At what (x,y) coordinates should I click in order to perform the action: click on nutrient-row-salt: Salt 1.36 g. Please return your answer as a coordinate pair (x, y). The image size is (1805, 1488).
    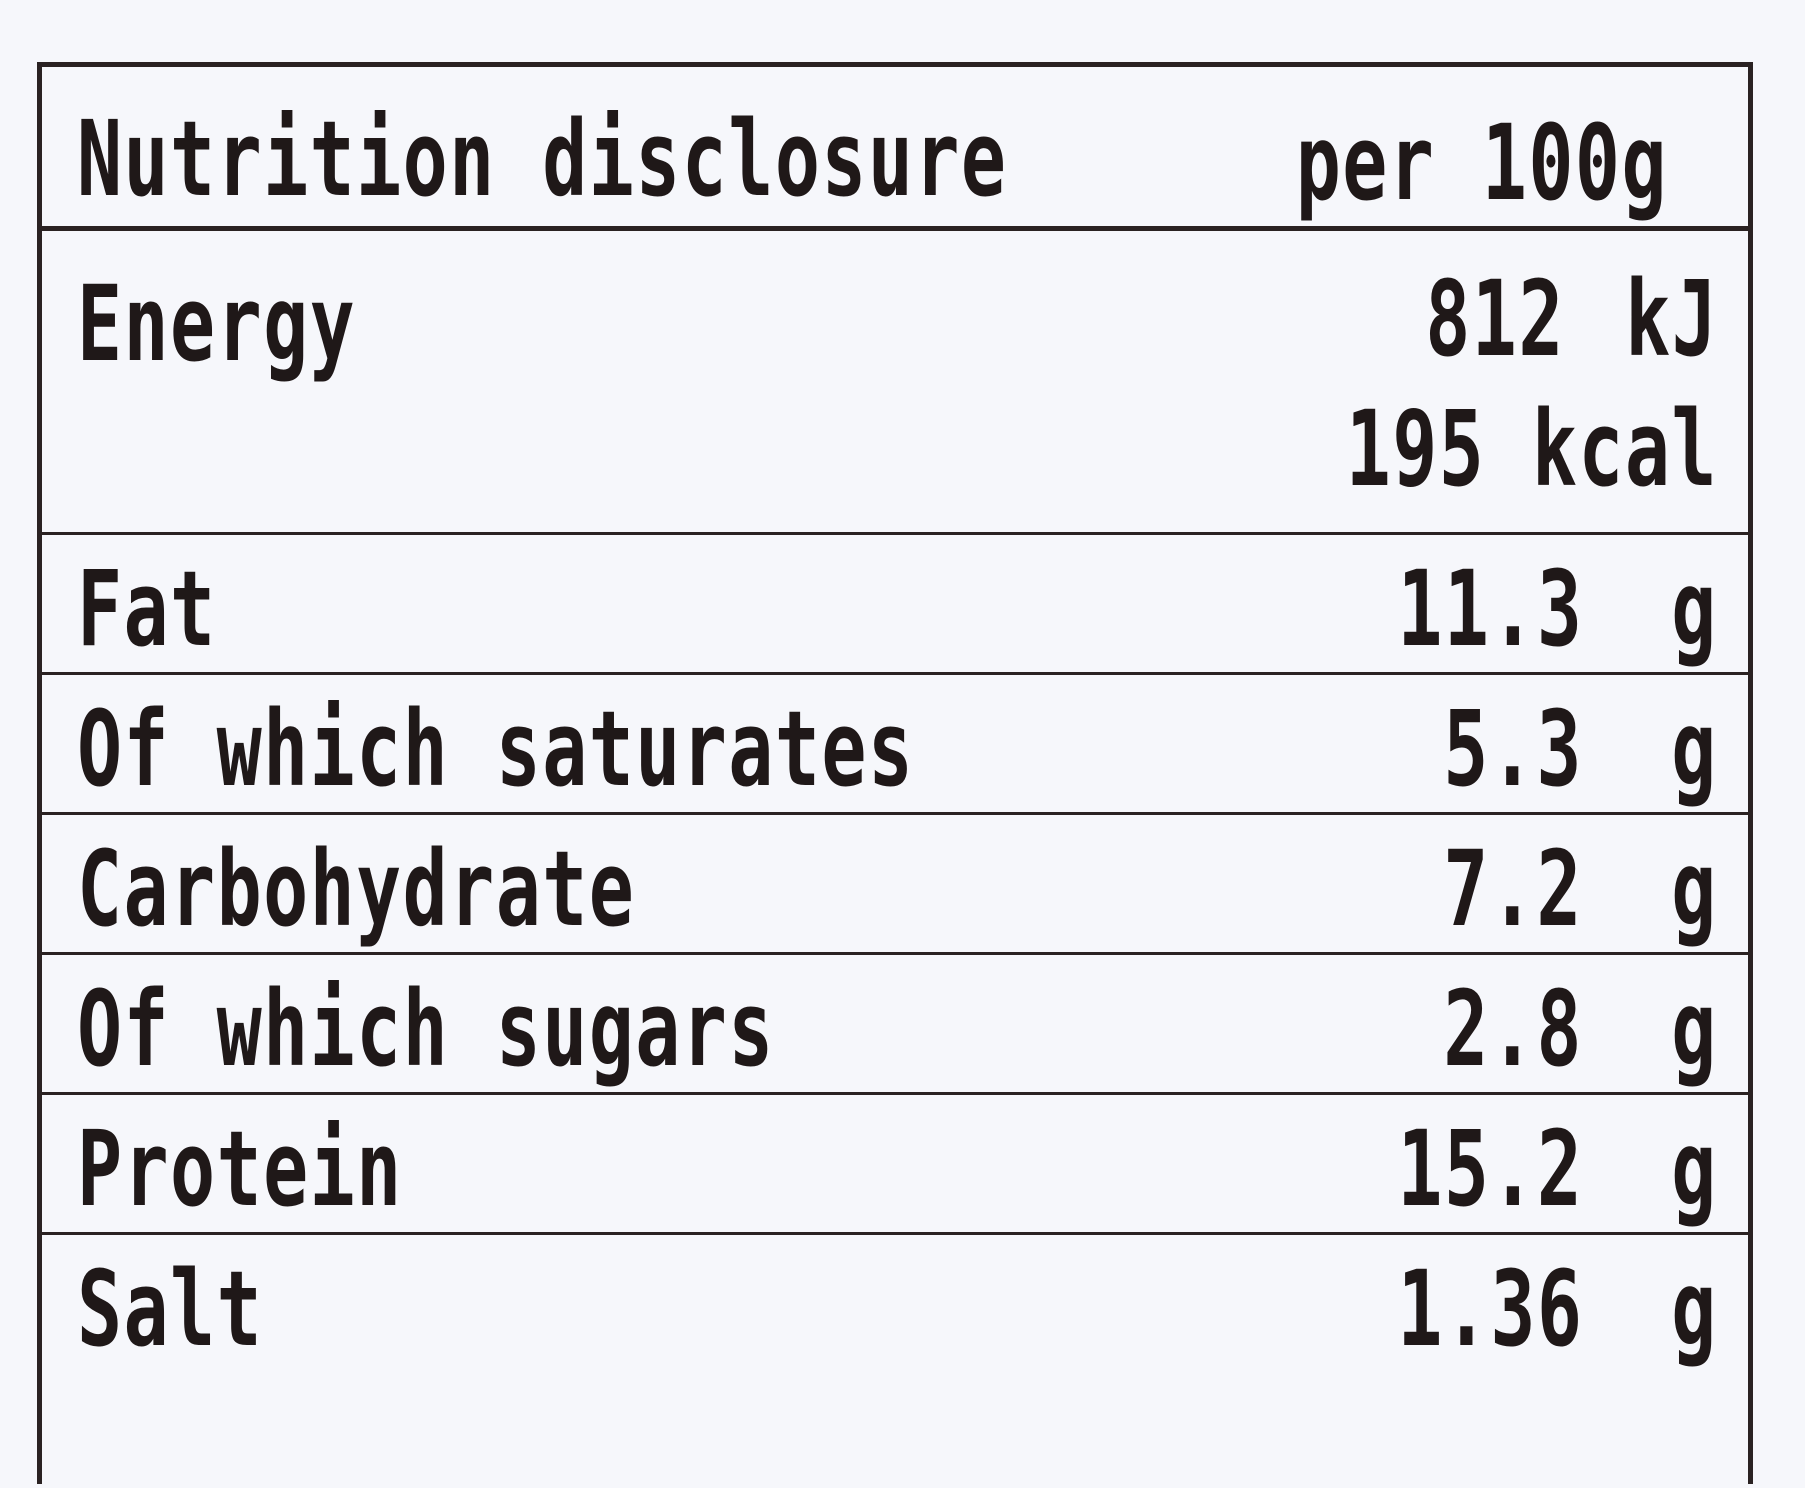
    Looking at the image, I should click on (895, 1312).